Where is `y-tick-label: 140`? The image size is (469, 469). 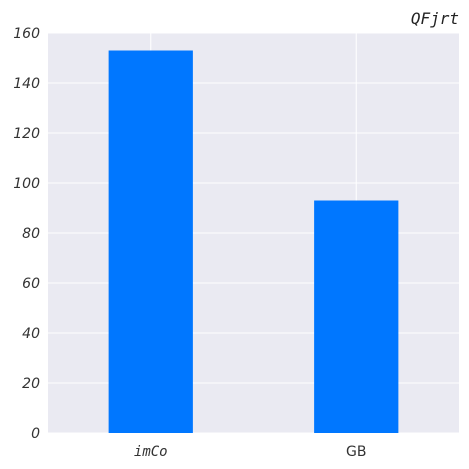 y-tick-label: 140 is located at coordinates (26, 84).